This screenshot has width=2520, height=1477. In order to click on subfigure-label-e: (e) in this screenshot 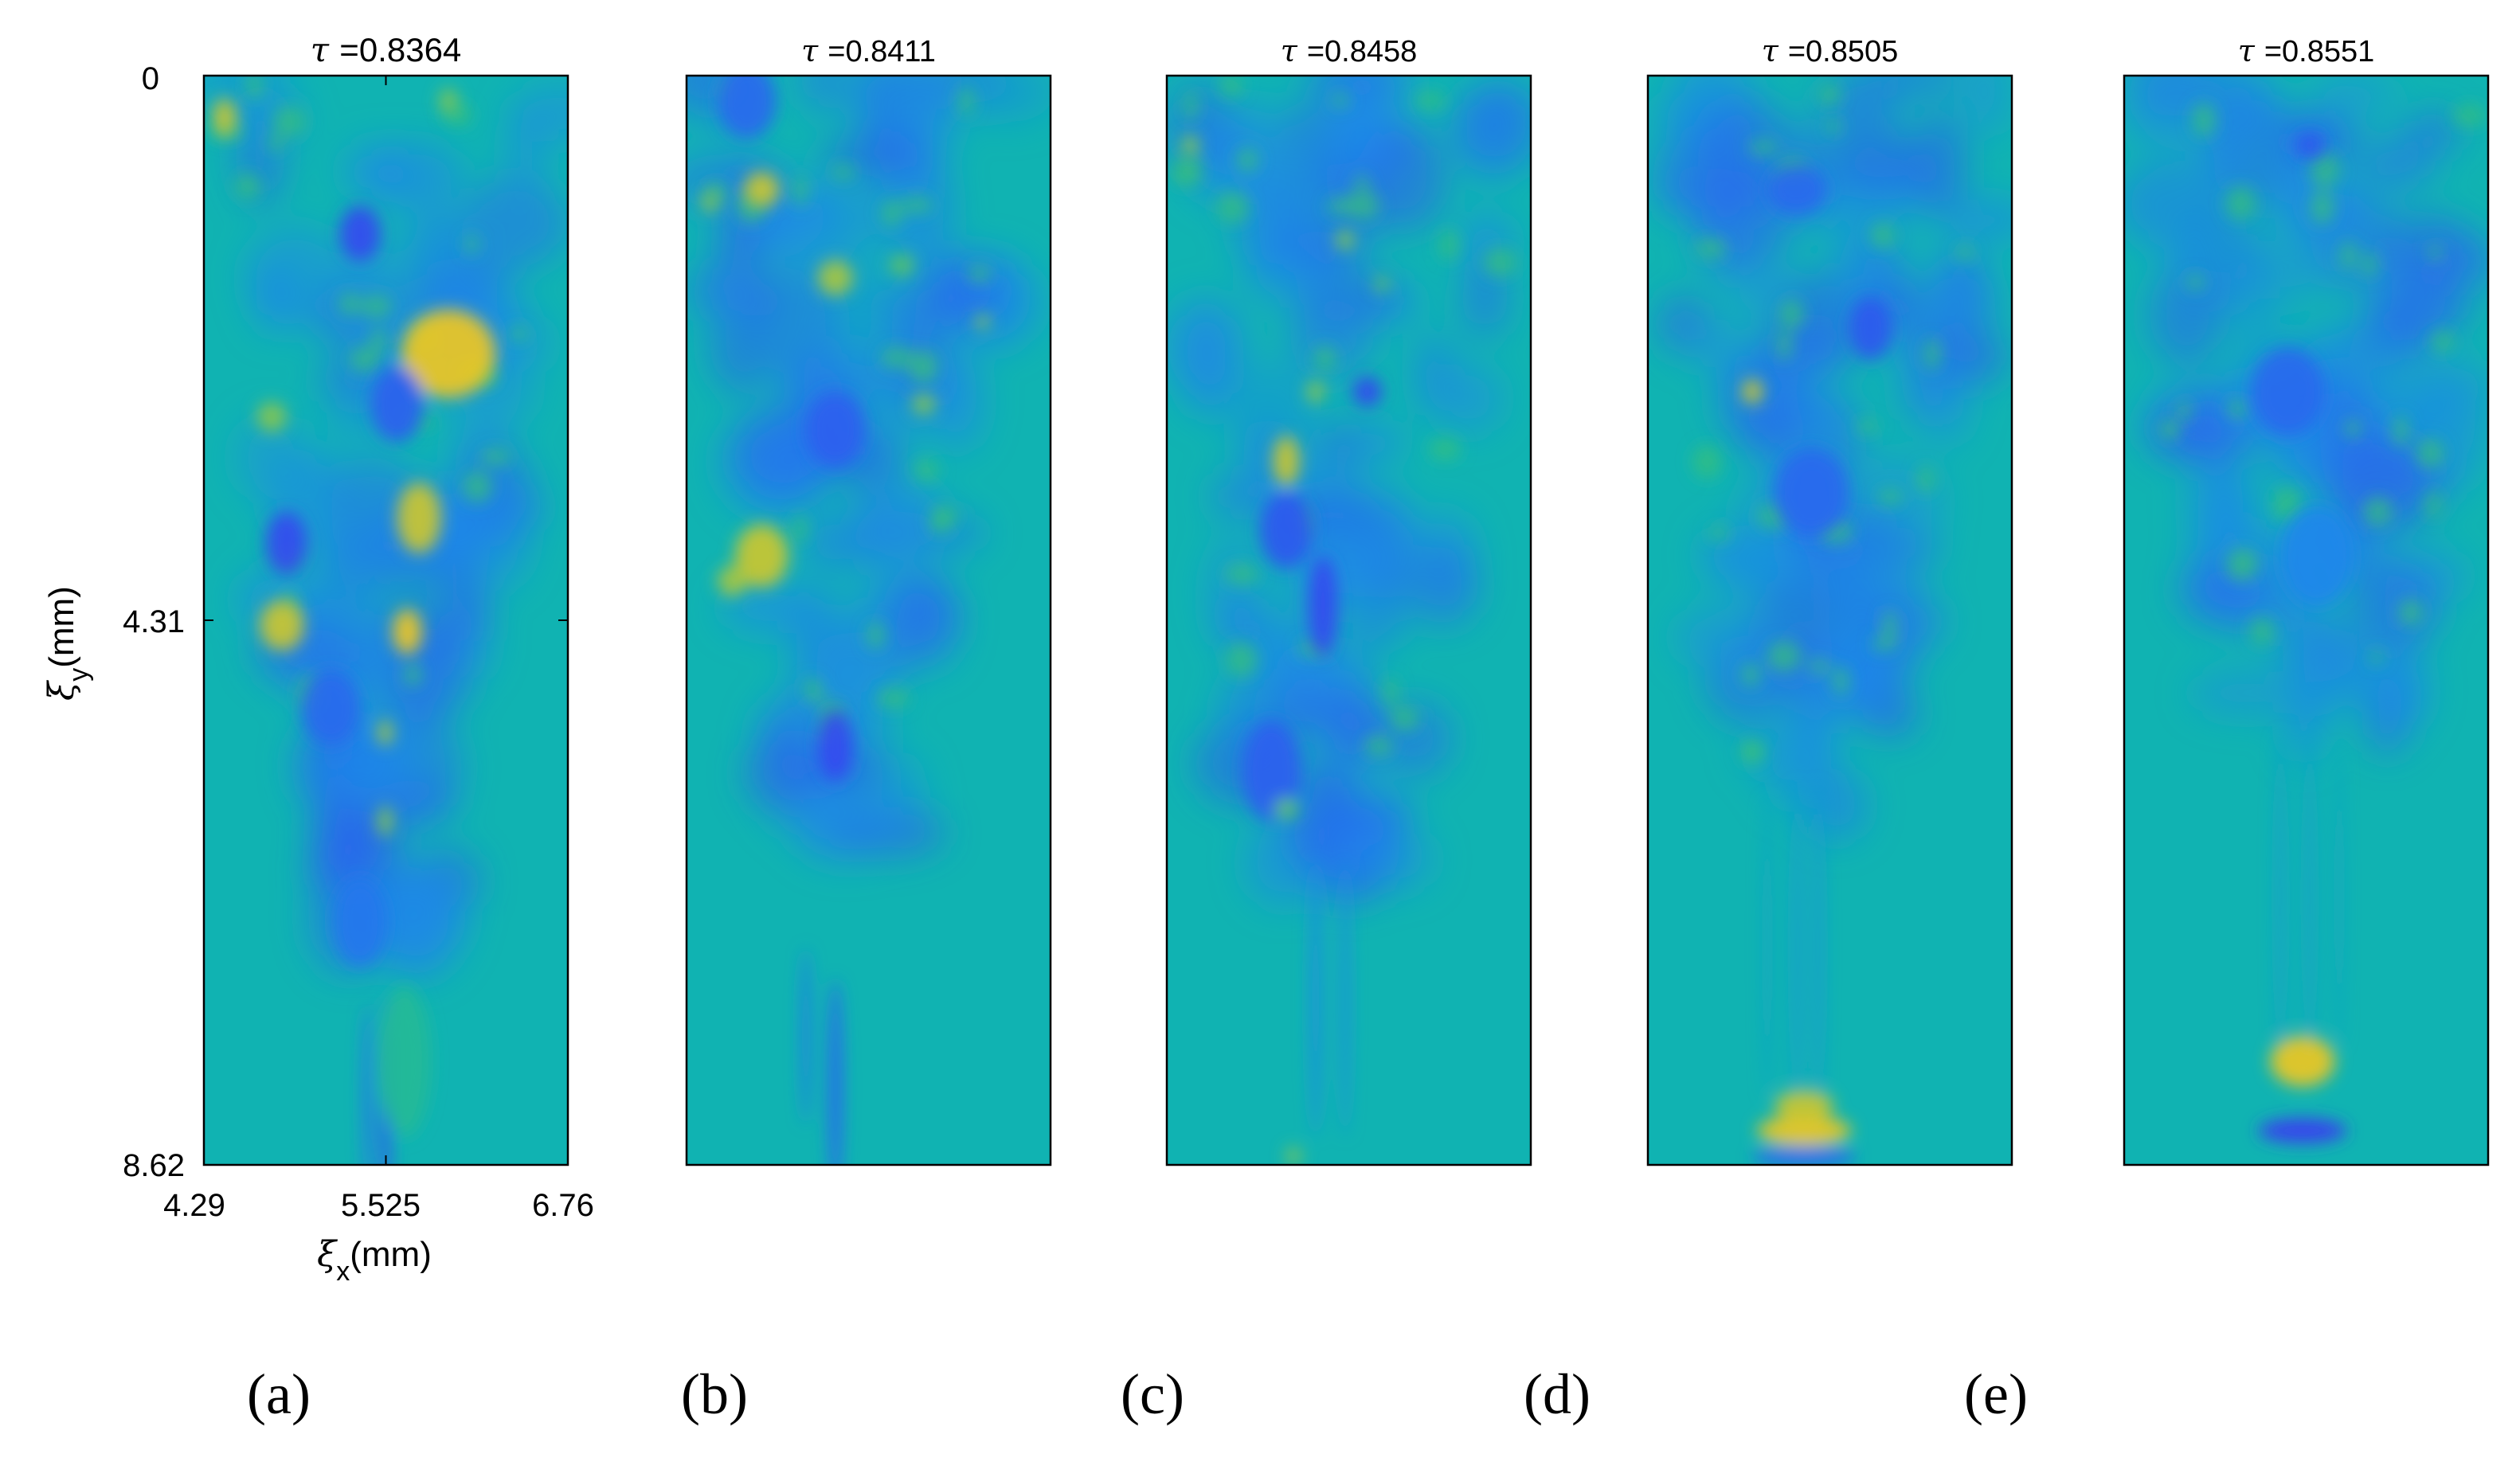, I will do `click(1996, 1394)`.